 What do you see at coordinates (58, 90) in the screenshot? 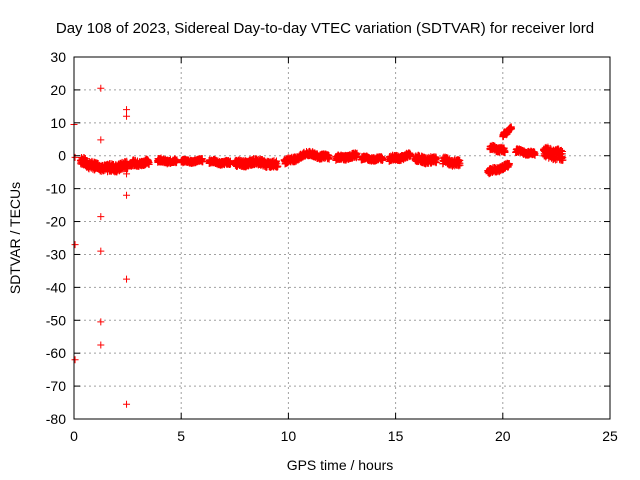
I see `y-tick-label: 20` at bounding box center [58, 90].